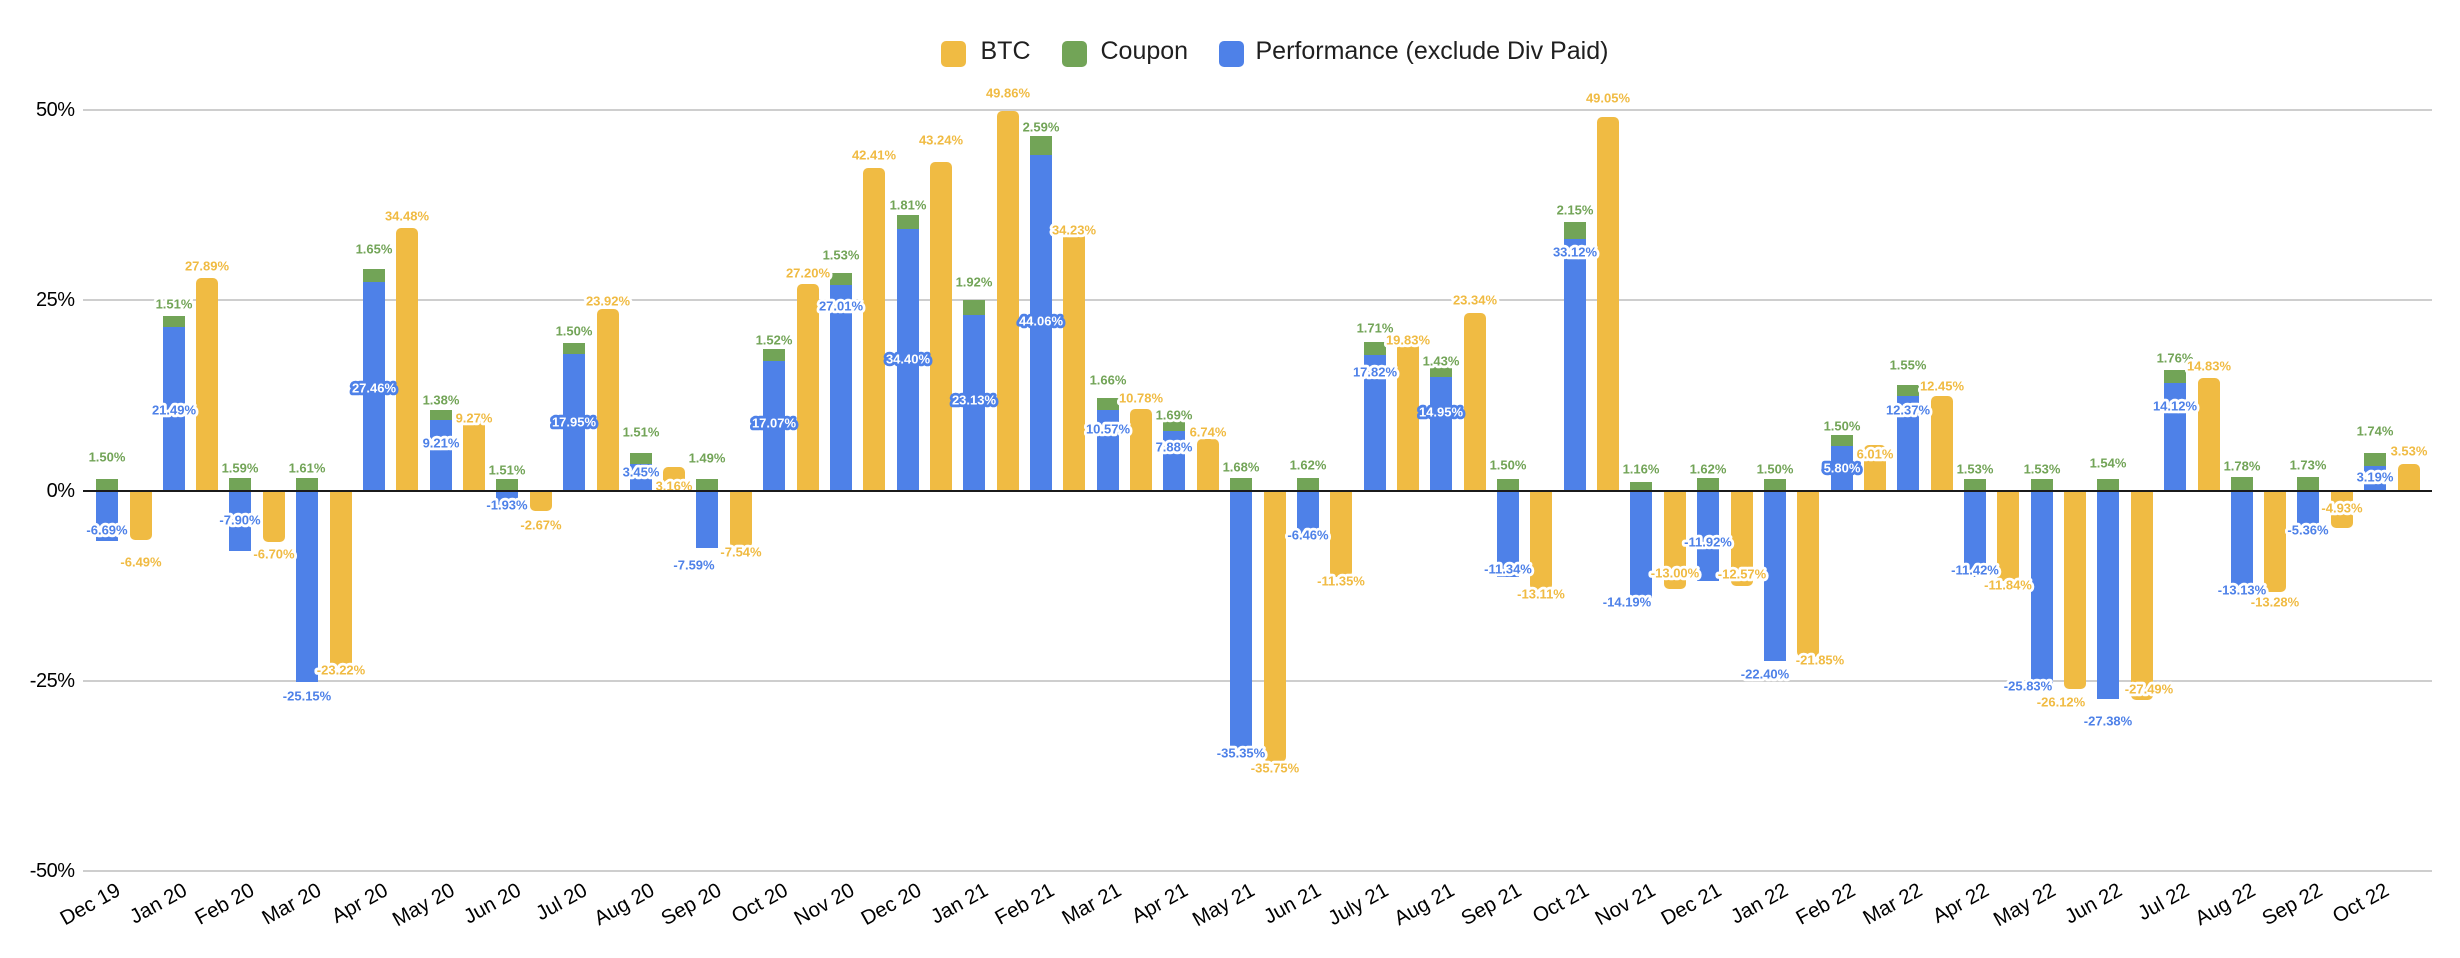 Image resolution: width=2460 pixels, height=958 pixels. Describe the element at coordinates (1475, 300) in the screenshot. I see `svg-text: 23.34%` at that location.